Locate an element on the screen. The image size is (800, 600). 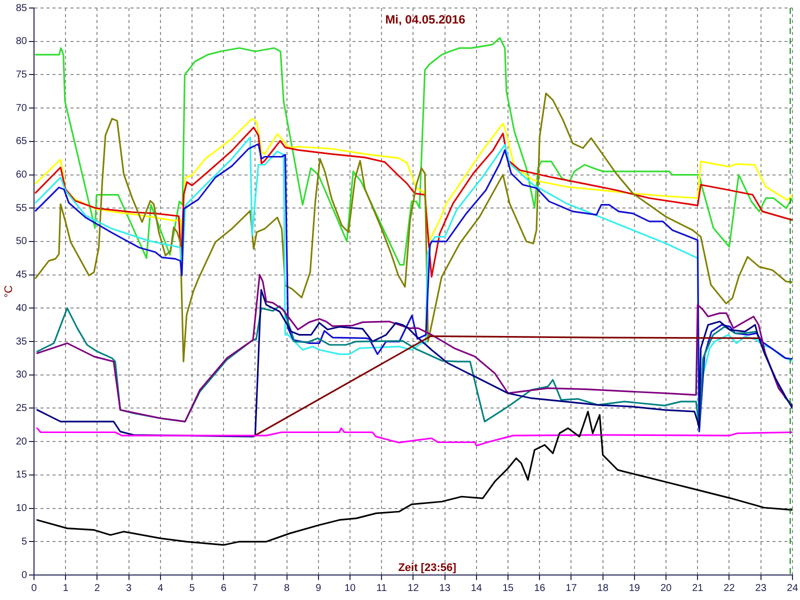
x-tick-label: 14 is located at coordinates (476, 588).